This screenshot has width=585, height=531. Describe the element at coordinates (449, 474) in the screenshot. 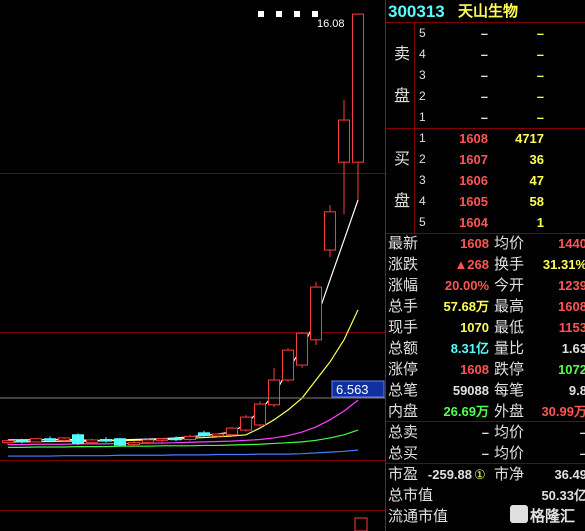

I see `stat-value: -259.88` at that location.